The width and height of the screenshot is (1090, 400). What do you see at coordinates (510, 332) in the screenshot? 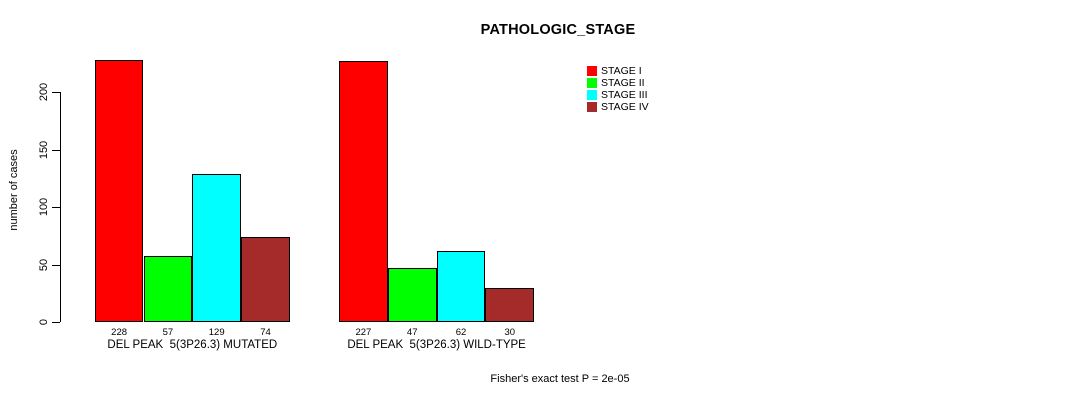
I see `bar-value-label: 30` at bounding box center [510, 332].